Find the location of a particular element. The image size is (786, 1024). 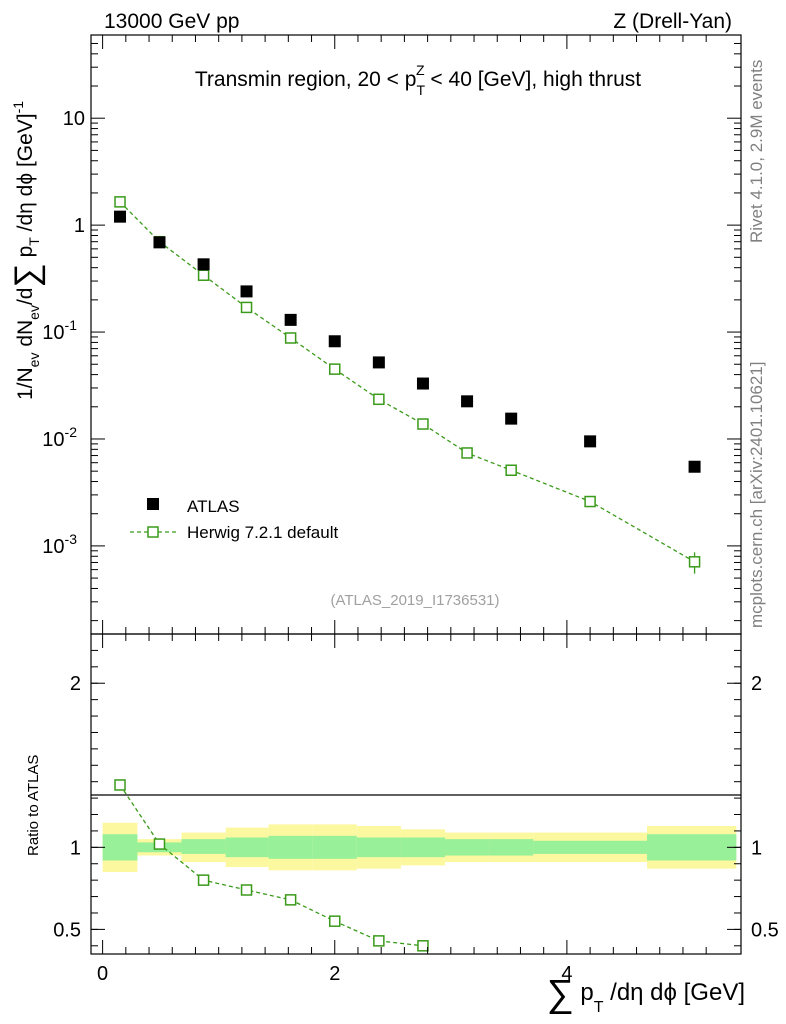

ratio-x-tick-label: 4 is located at coordinates (566, 974).